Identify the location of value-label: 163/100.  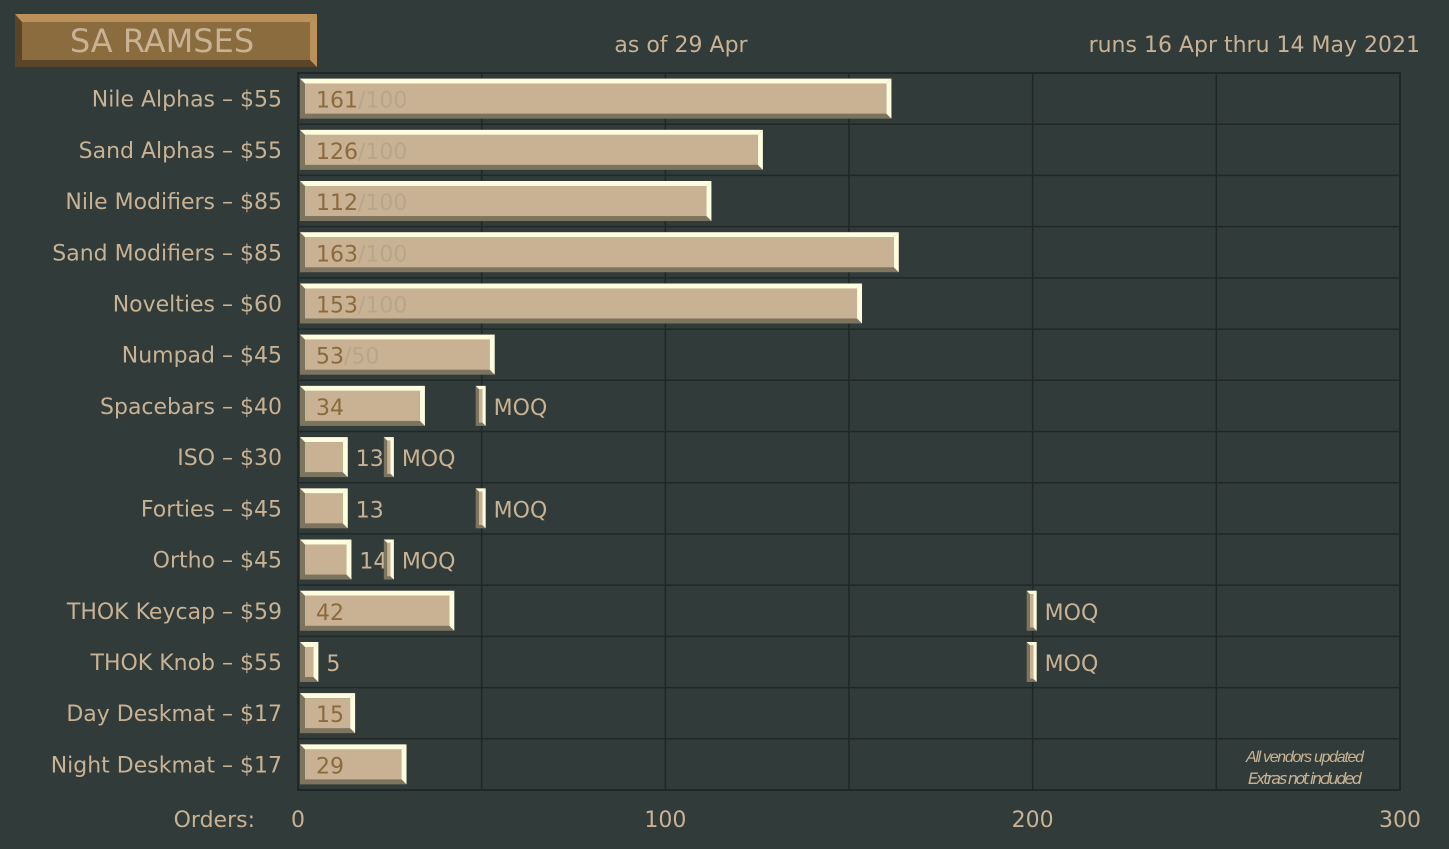
(361, 254).